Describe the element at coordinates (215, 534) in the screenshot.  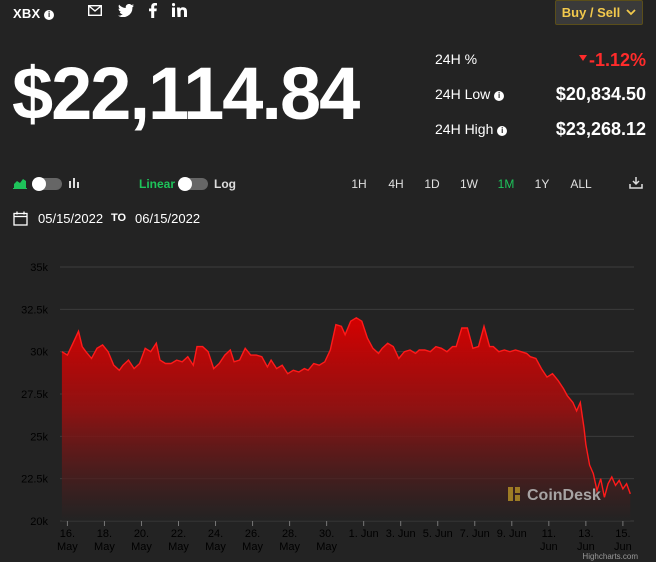
I see `x-tick-label: 24.` at that location.